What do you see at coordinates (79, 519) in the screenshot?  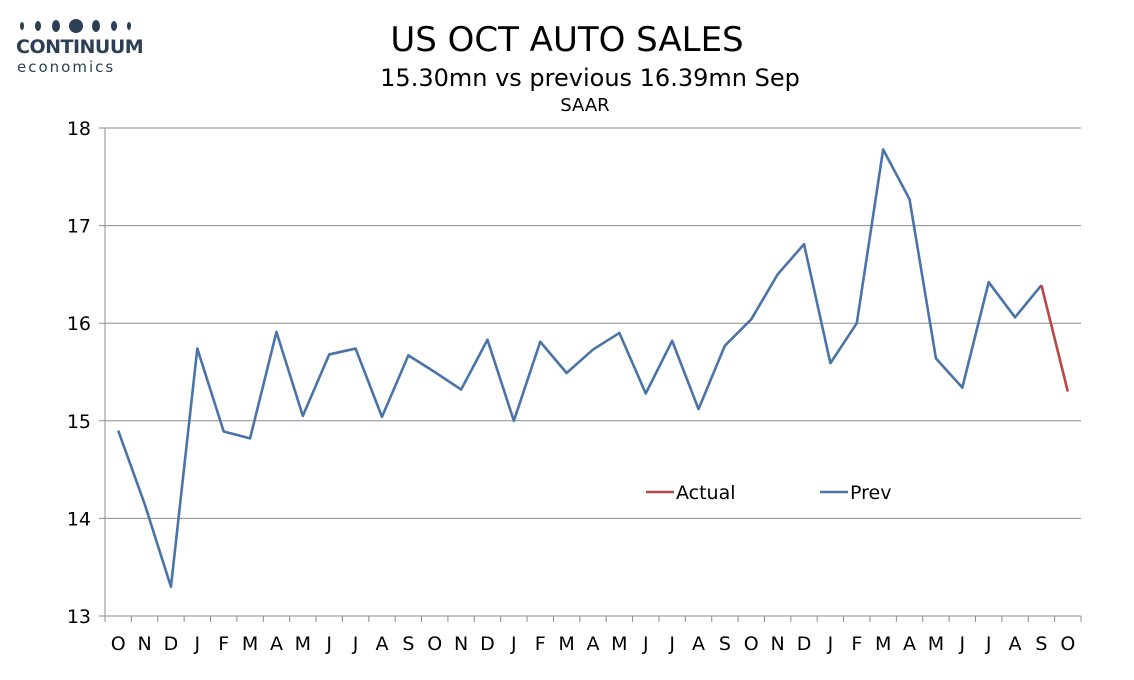 I see `y-tick-label: 14` at bounding box center [79, 519].